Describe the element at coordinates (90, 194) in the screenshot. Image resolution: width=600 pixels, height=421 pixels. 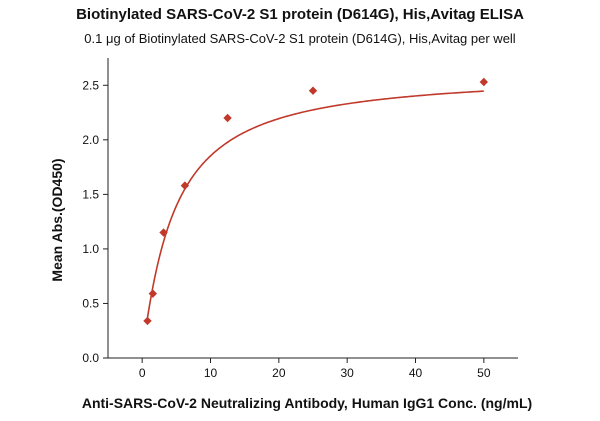
I see `y-tick-label: 1.5` at that location.